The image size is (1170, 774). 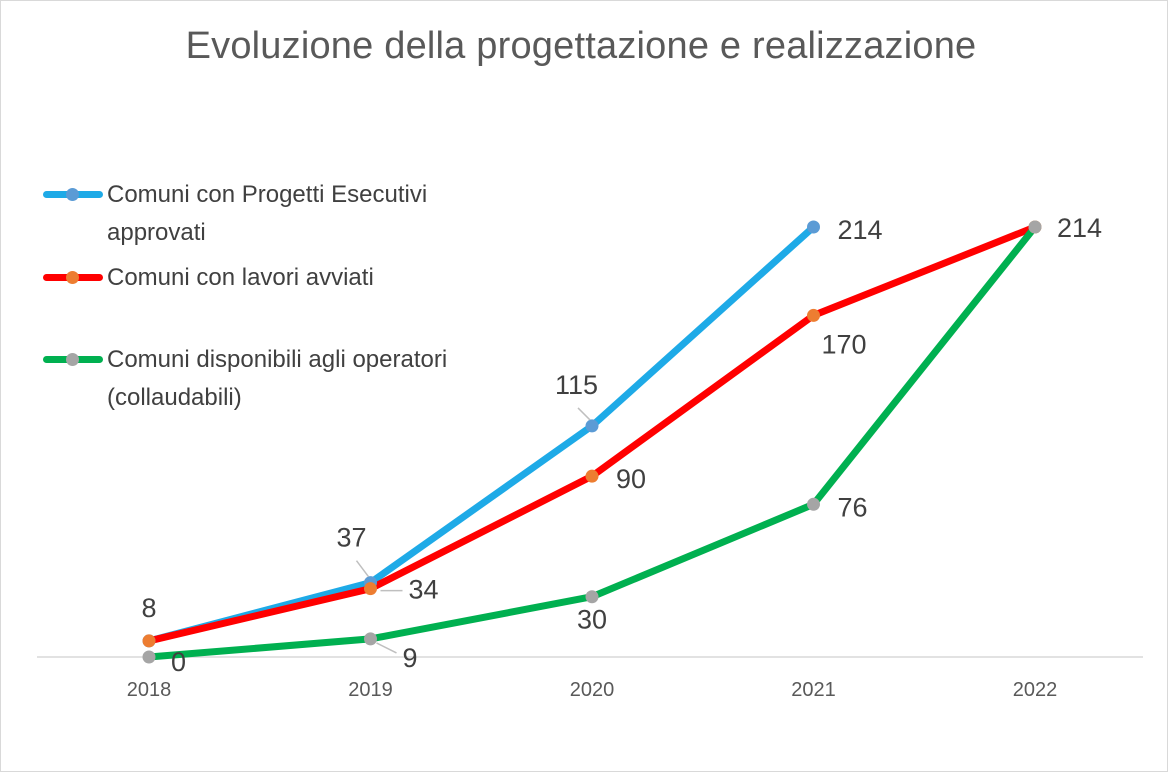 I want to click on data-label-lavori-2020: 90, so click(x=631, y=479).